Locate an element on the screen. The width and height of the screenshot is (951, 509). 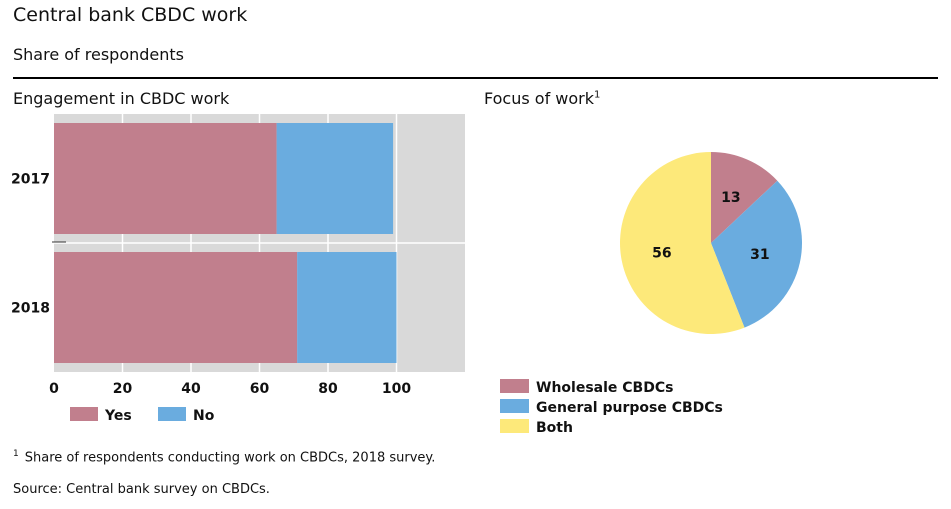
chart-title: Central bank CBDC work is located at coordinates (130, 15).